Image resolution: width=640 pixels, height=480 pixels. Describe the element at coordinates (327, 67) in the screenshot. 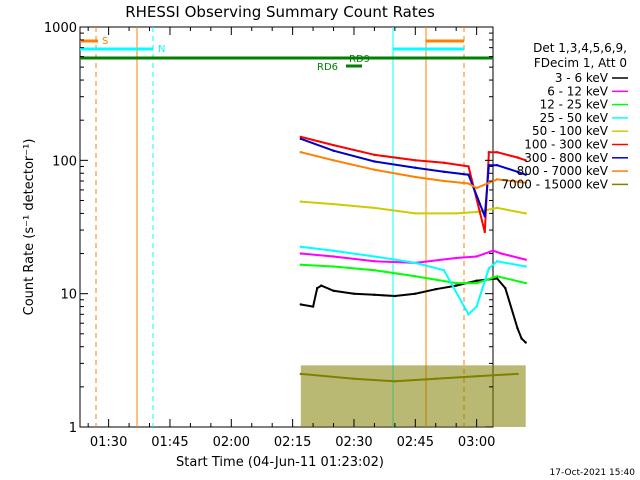

I see `rd6-marker-label: RD6` at that location.